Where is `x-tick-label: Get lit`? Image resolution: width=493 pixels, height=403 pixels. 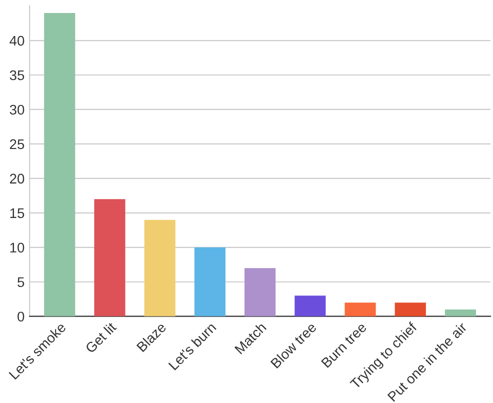
x-tick-label: Get lit is located at coordinates (100, 337).